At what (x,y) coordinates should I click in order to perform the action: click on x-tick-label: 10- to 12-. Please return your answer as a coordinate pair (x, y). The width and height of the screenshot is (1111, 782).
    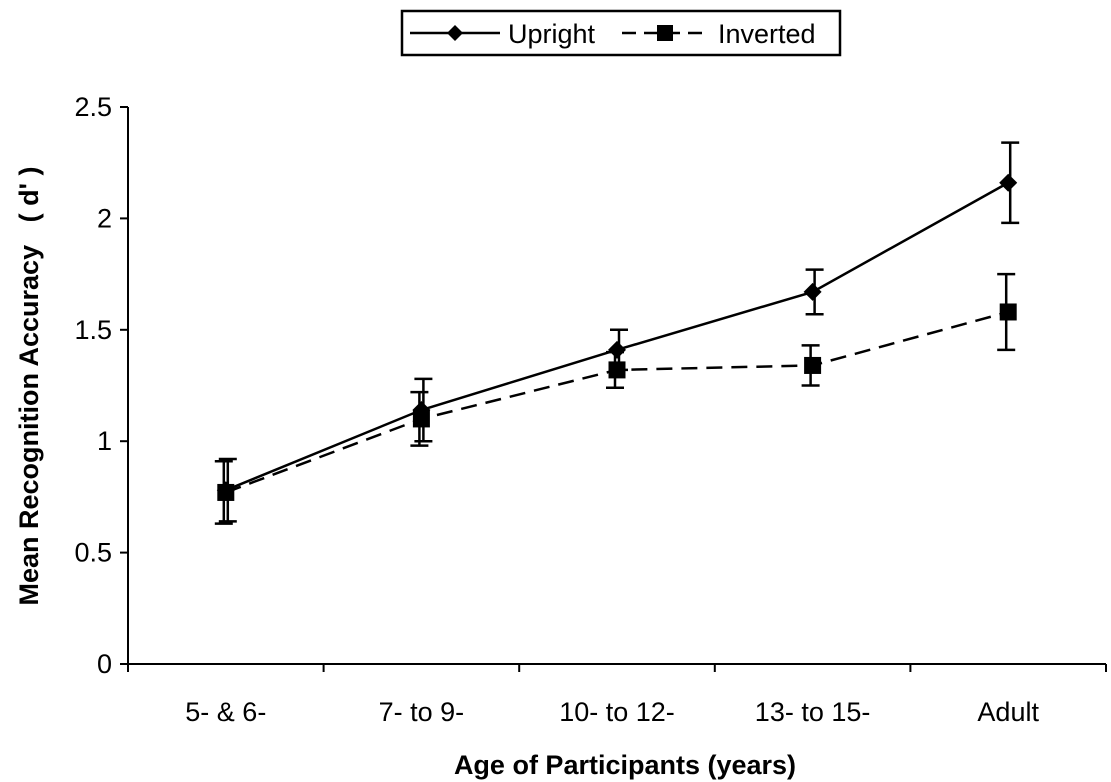
    Looking at the image, I should click on (617, 712).